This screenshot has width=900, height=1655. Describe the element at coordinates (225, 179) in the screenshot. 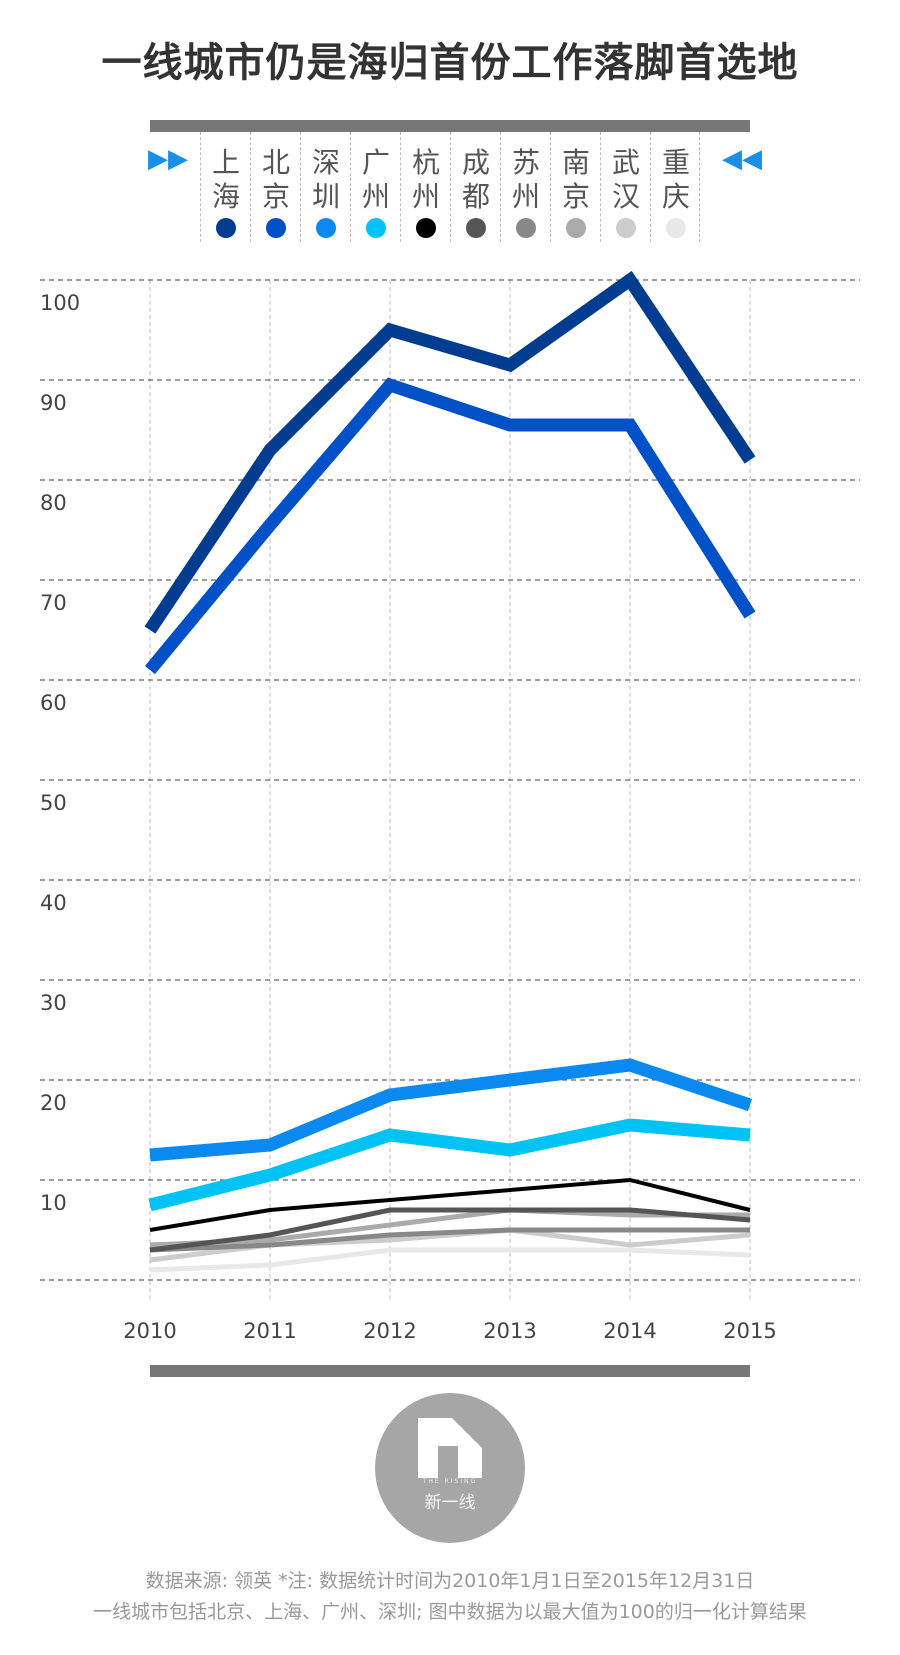

I see `legend-label: 上海` at that location.